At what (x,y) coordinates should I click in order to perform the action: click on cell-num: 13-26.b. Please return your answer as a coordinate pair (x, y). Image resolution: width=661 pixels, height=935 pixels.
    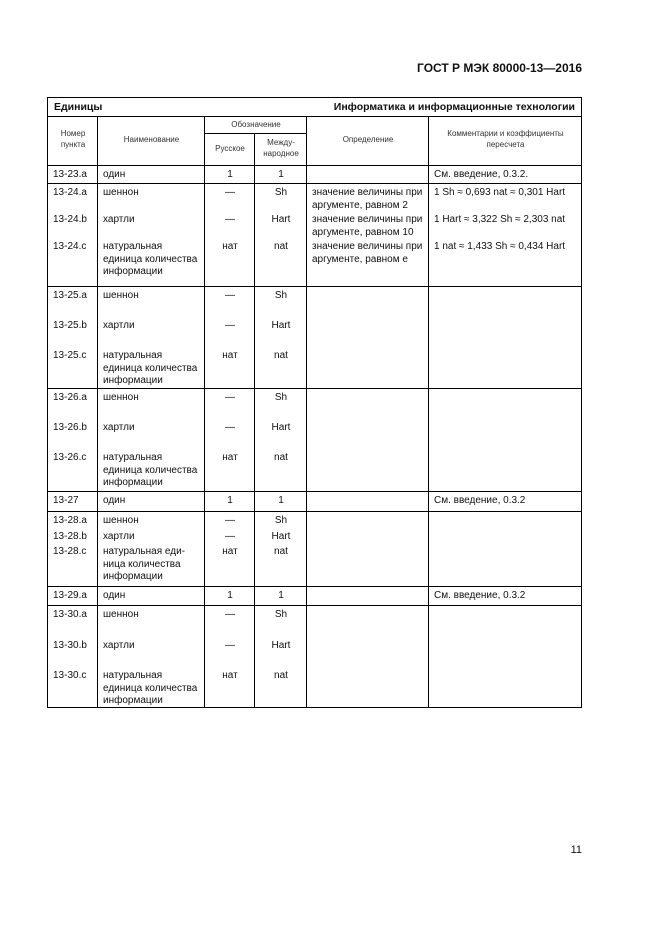
    Looking at the image, I should click on (70, 427).